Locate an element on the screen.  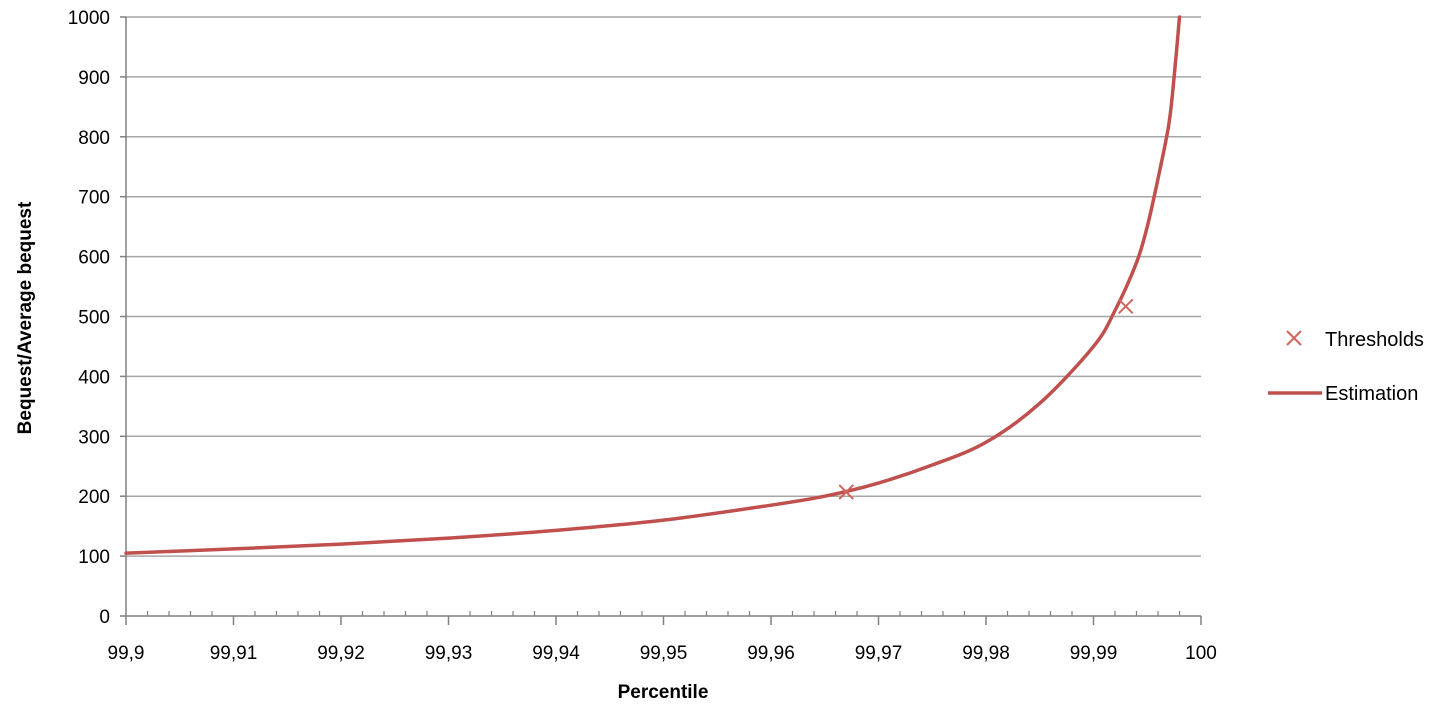
y-tick-label: 500 is located at coordinates (94, 318).